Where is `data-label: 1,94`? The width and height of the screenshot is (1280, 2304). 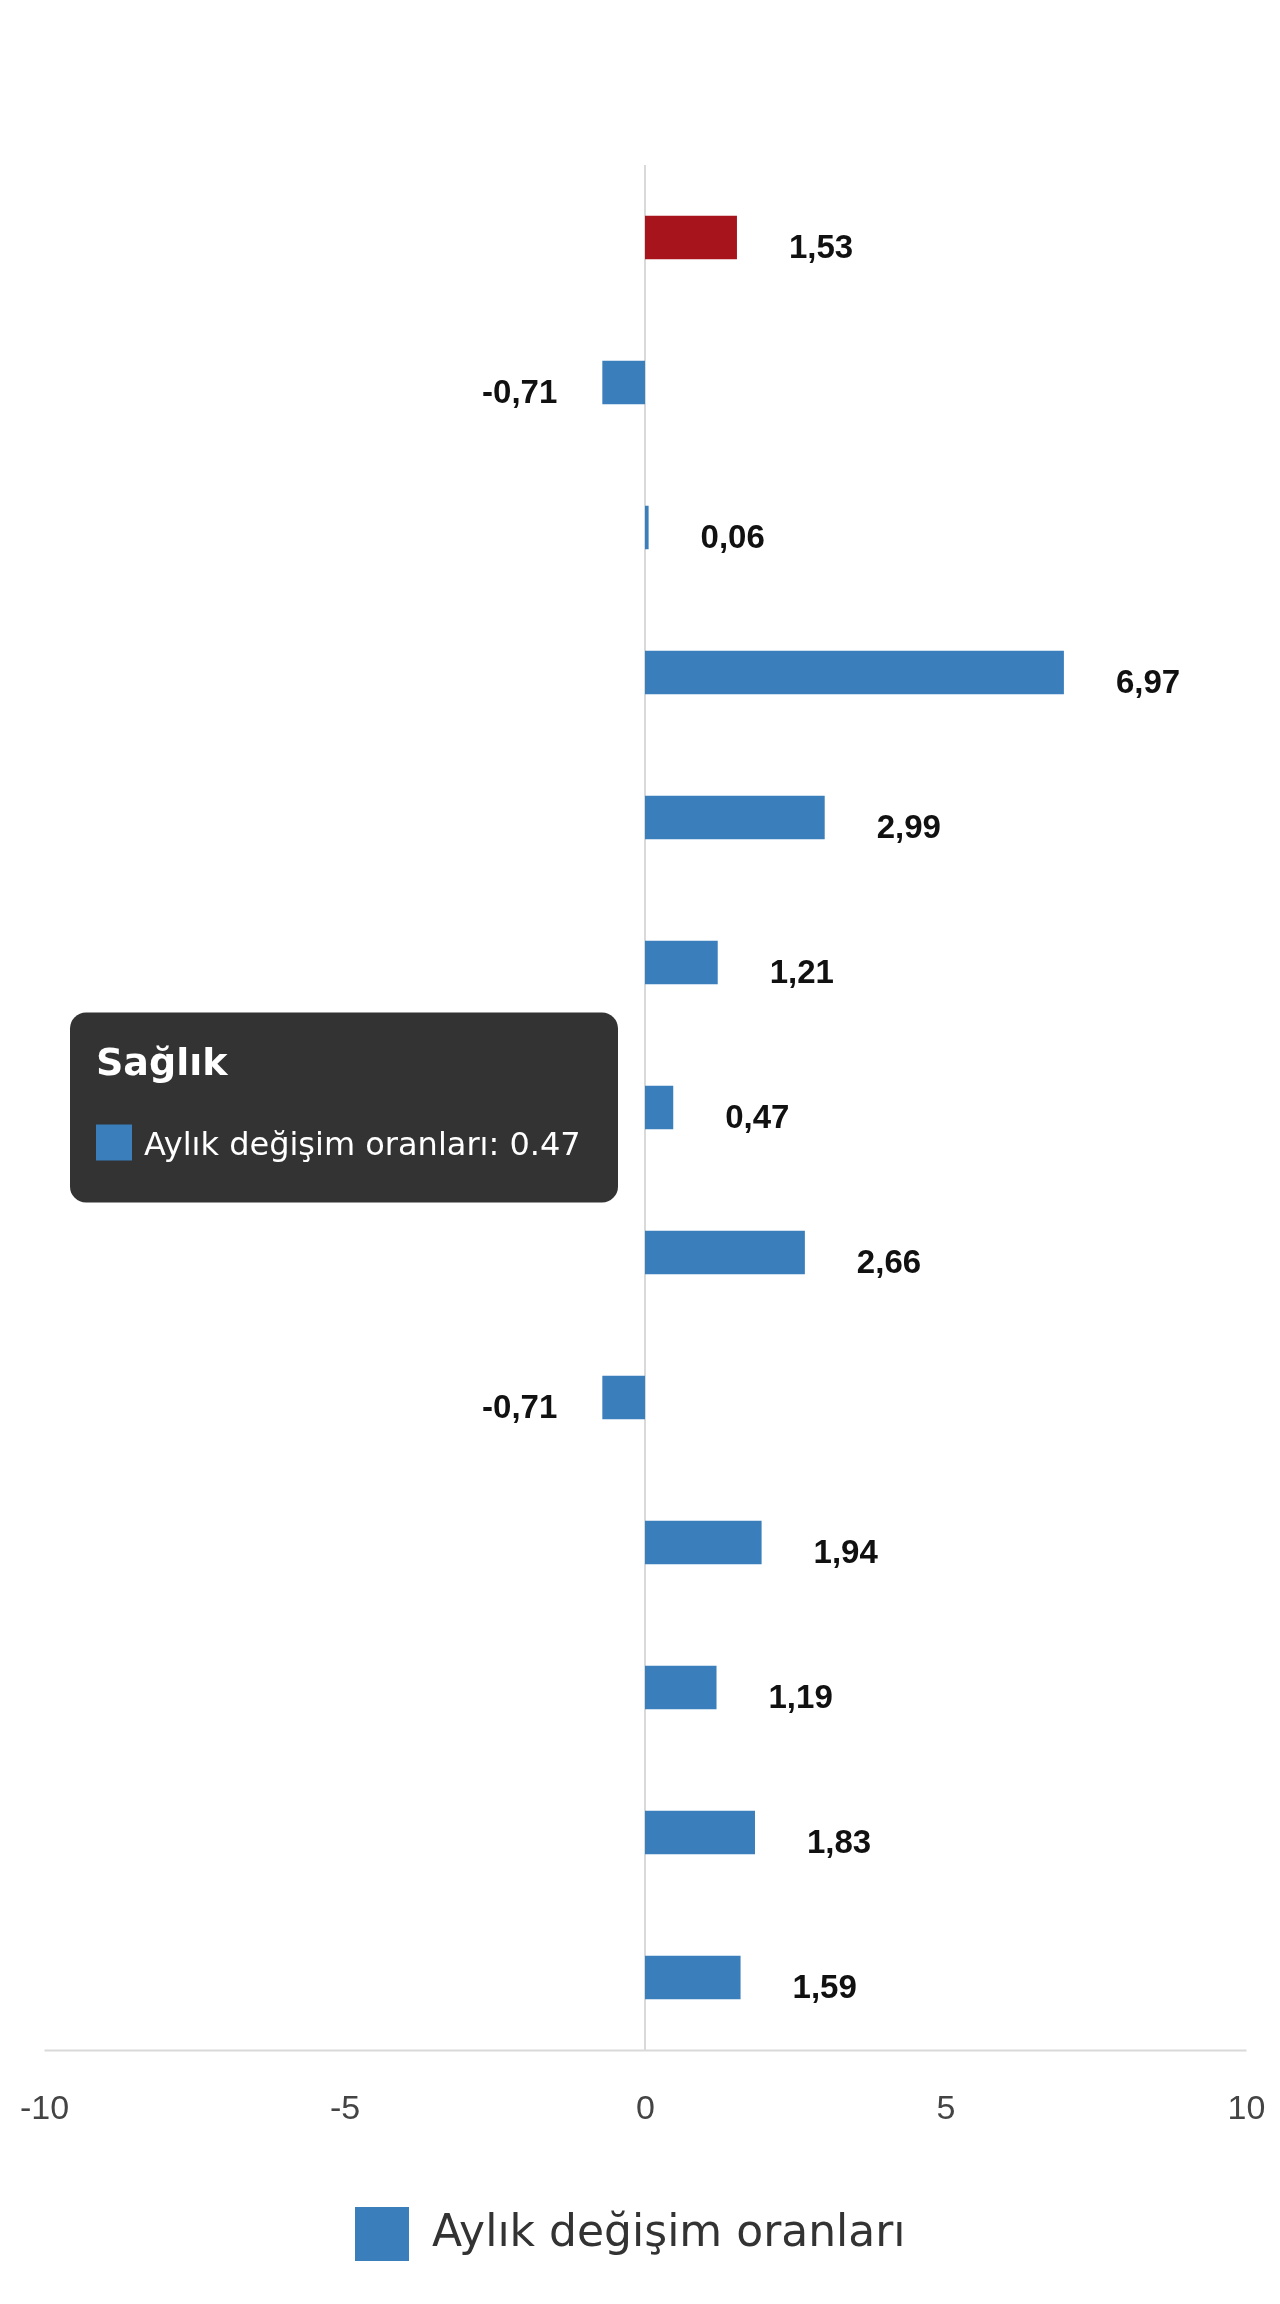
data-label: 1,94 is located at coordinates (846, 1551).